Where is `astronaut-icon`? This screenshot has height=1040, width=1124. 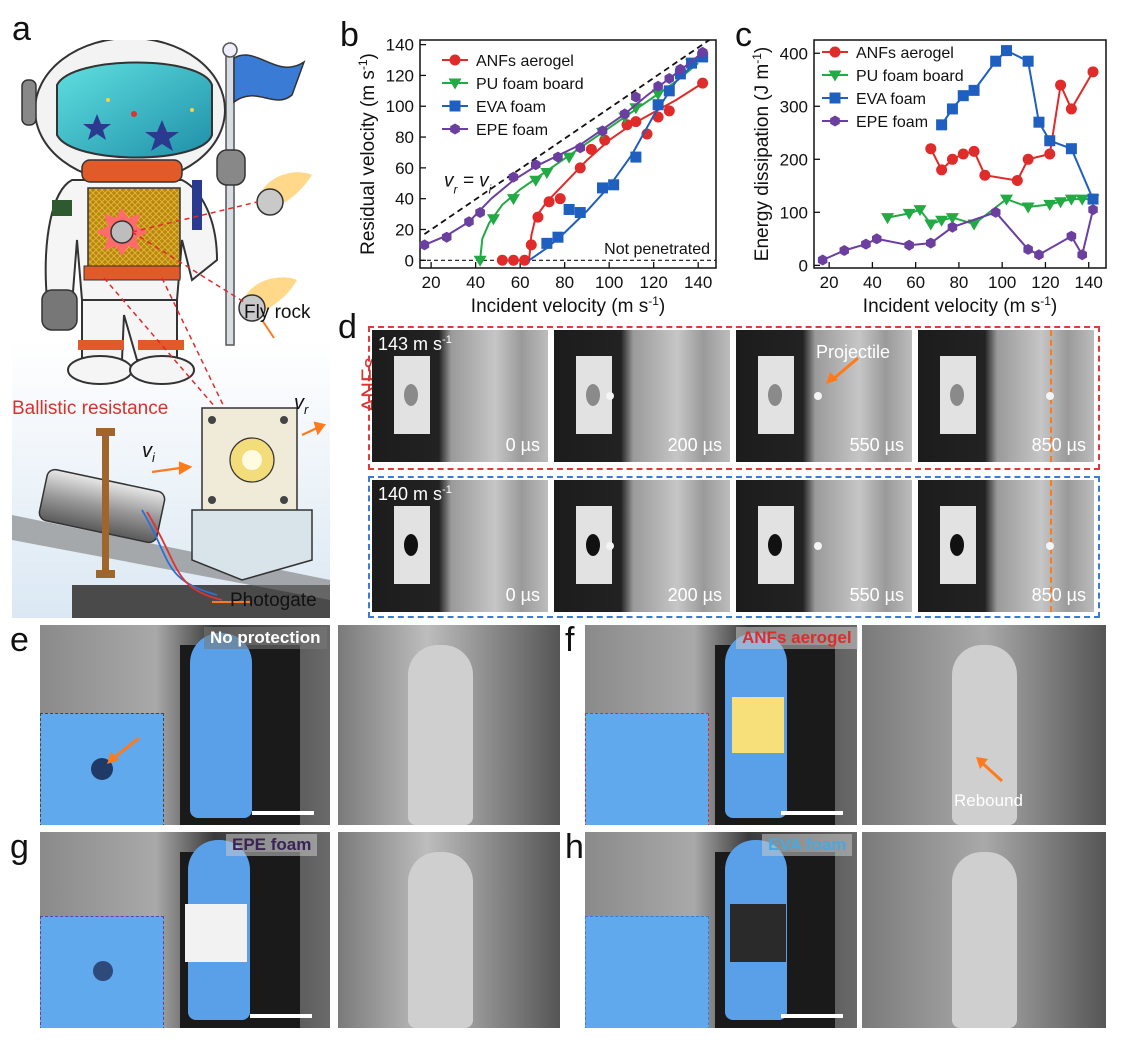 astronaut-icon is located at coordinates (133, 211).